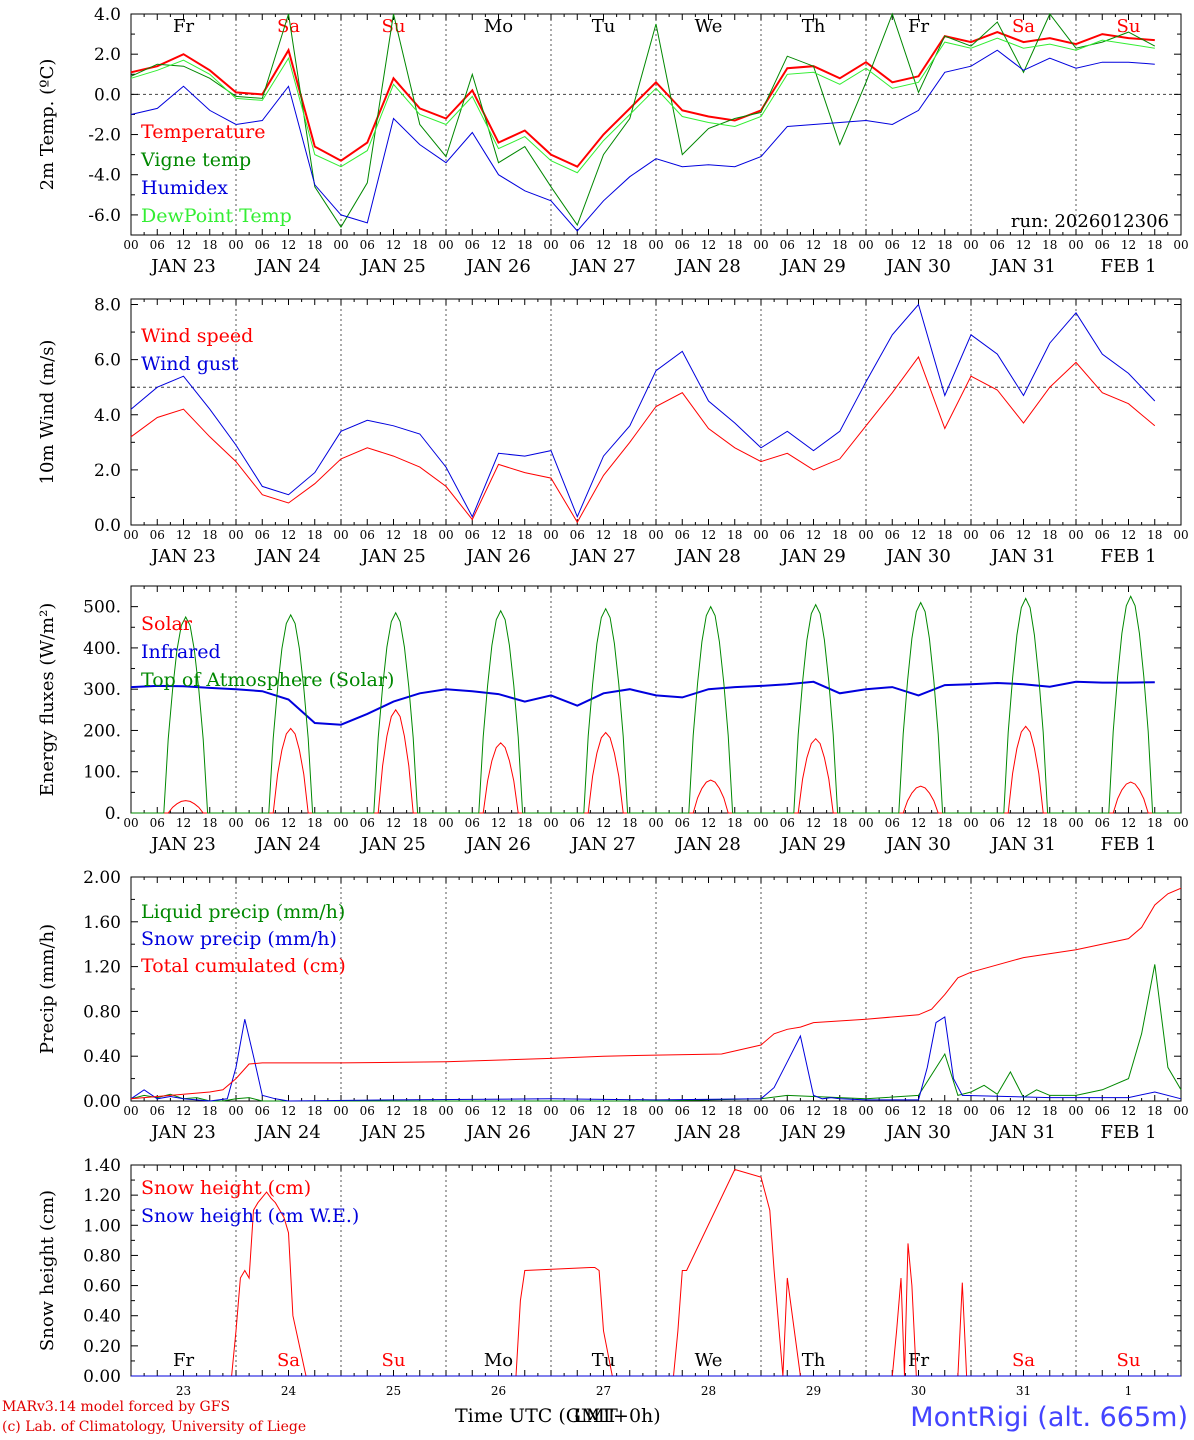  What do you see at coordinates (113, 814) in the screenshot?
I see `y-tick-label: 0.` at bounding box center [113, 814].